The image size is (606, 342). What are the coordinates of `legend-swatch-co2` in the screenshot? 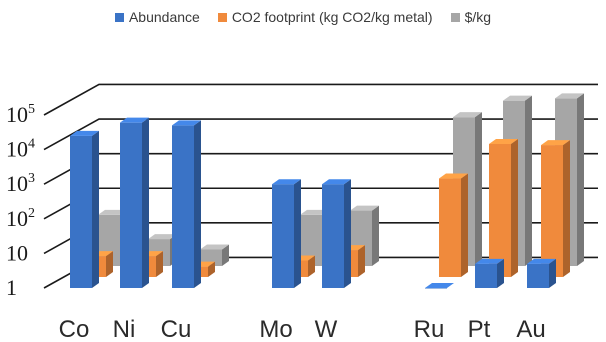 It's located at (222, 17).